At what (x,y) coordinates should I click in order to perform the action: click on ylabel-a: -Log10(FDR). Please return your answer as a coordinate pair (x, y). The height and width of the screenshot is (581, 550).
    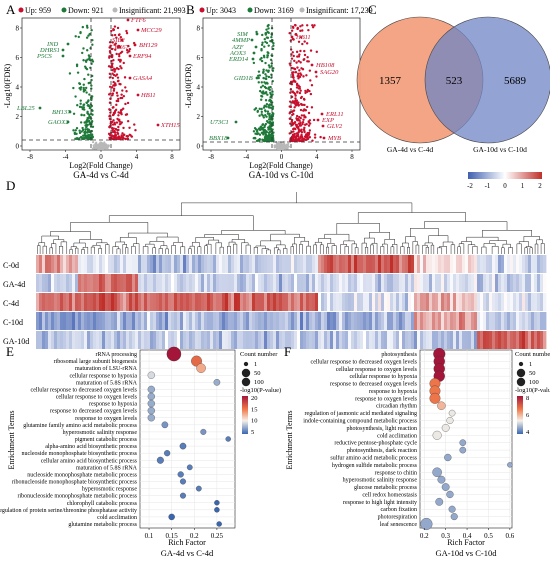
    Looking at the image, I should click on (7, 85).